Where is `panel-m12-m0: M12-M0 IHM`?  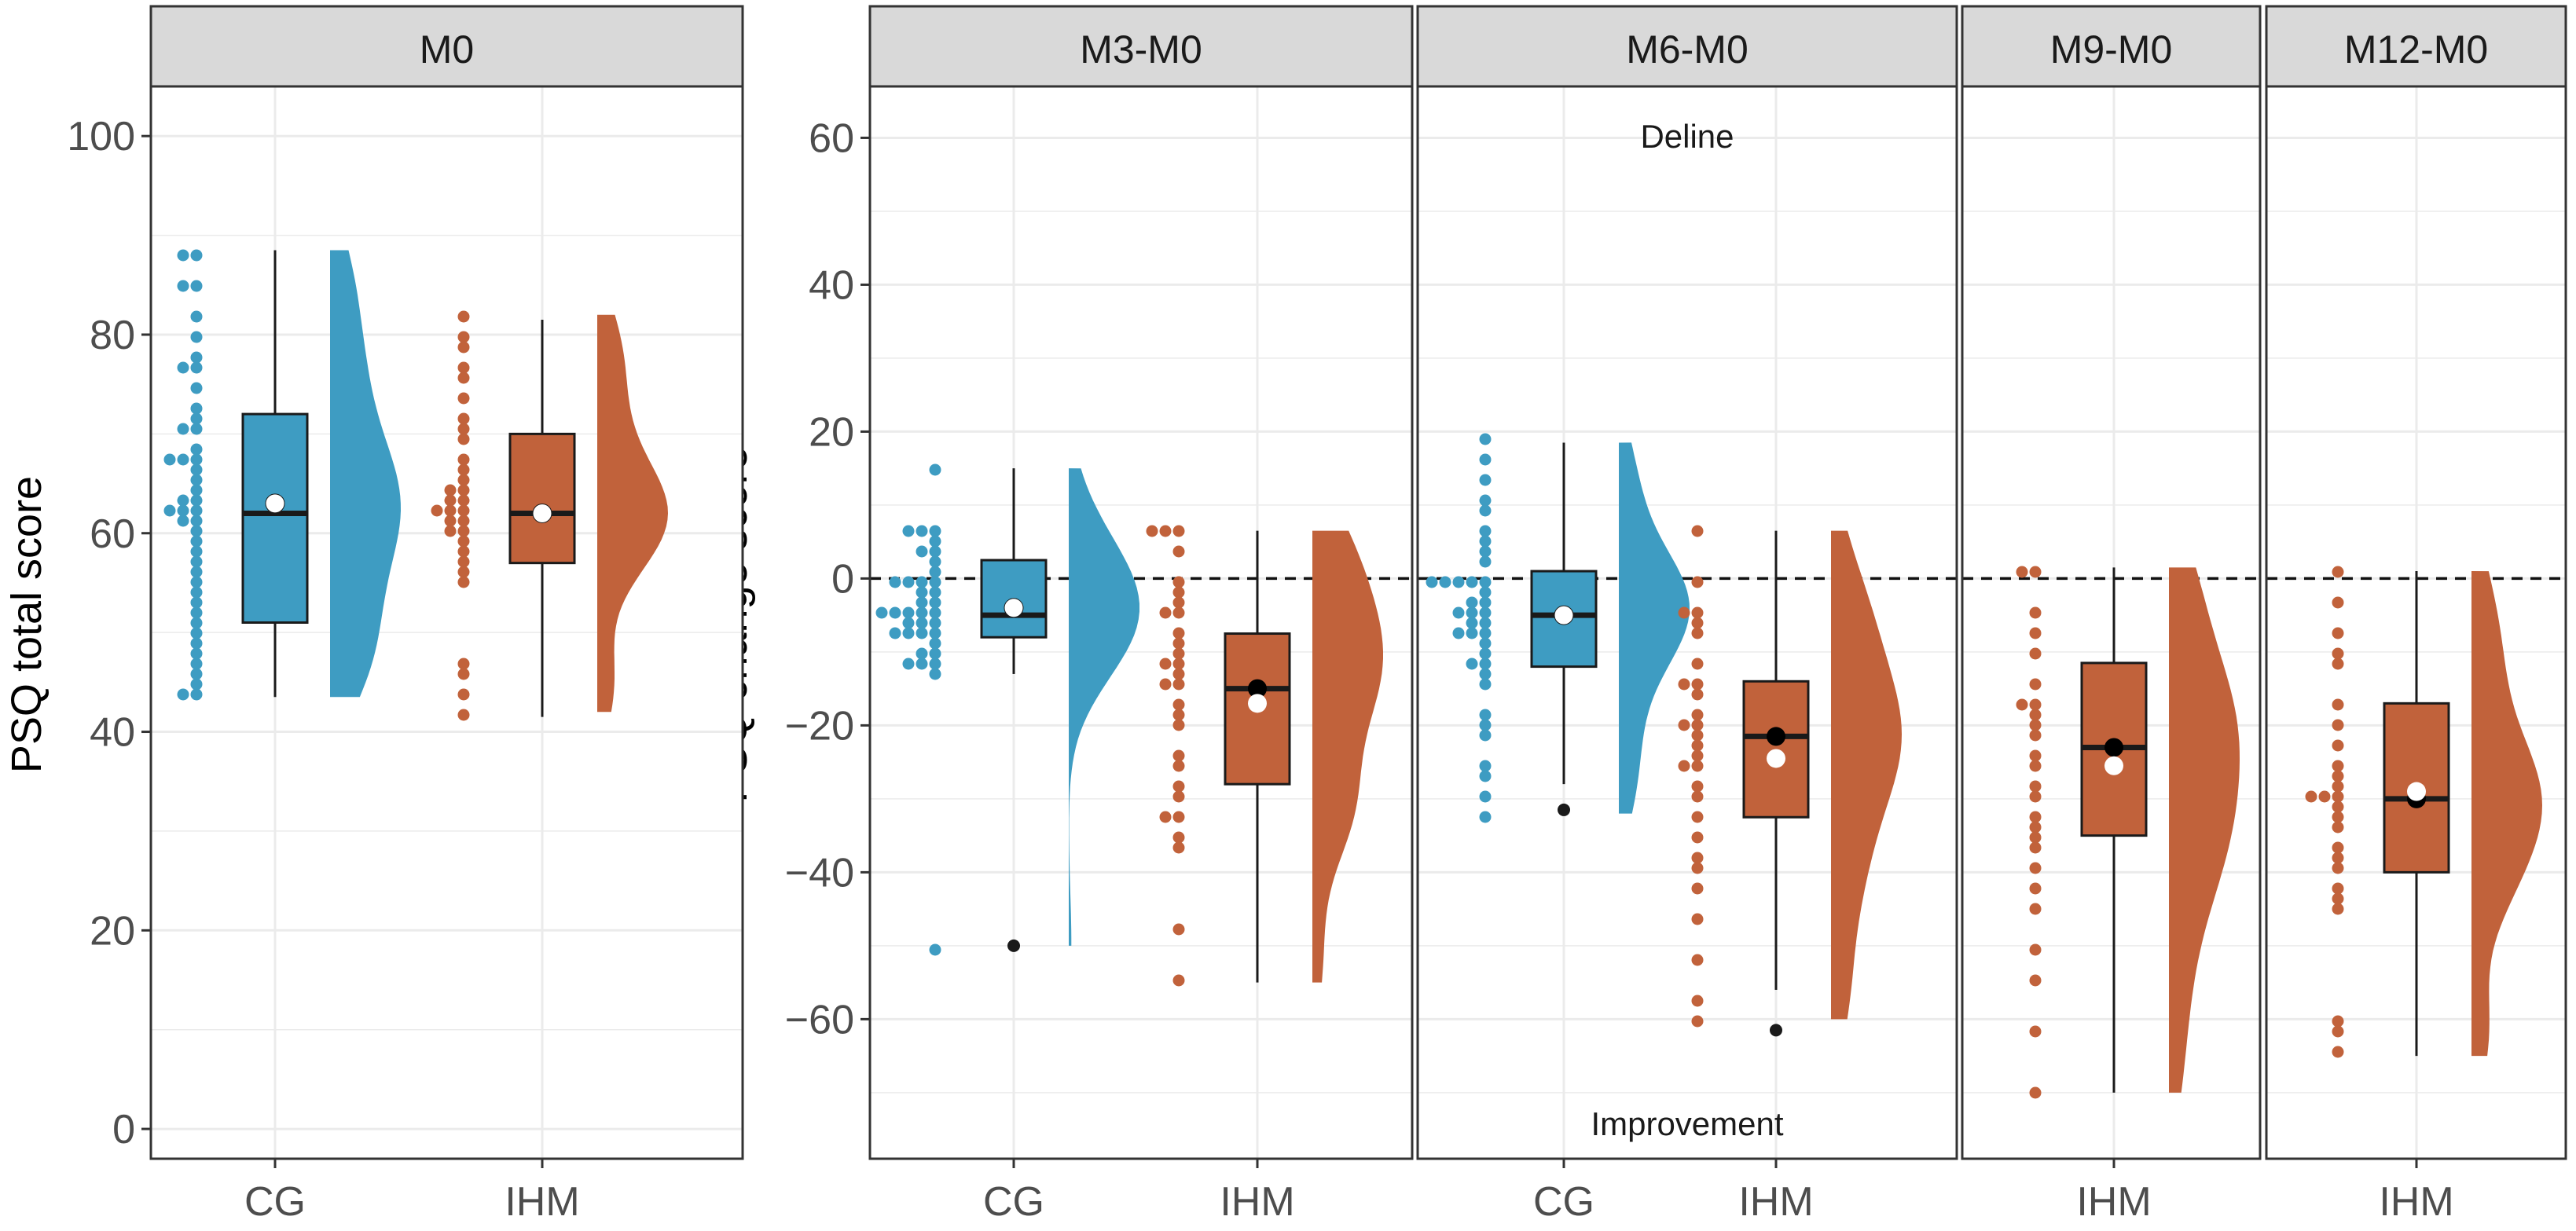 panel-m12-m0: M12-M0 IHM is located at coordinates (2416, 615).